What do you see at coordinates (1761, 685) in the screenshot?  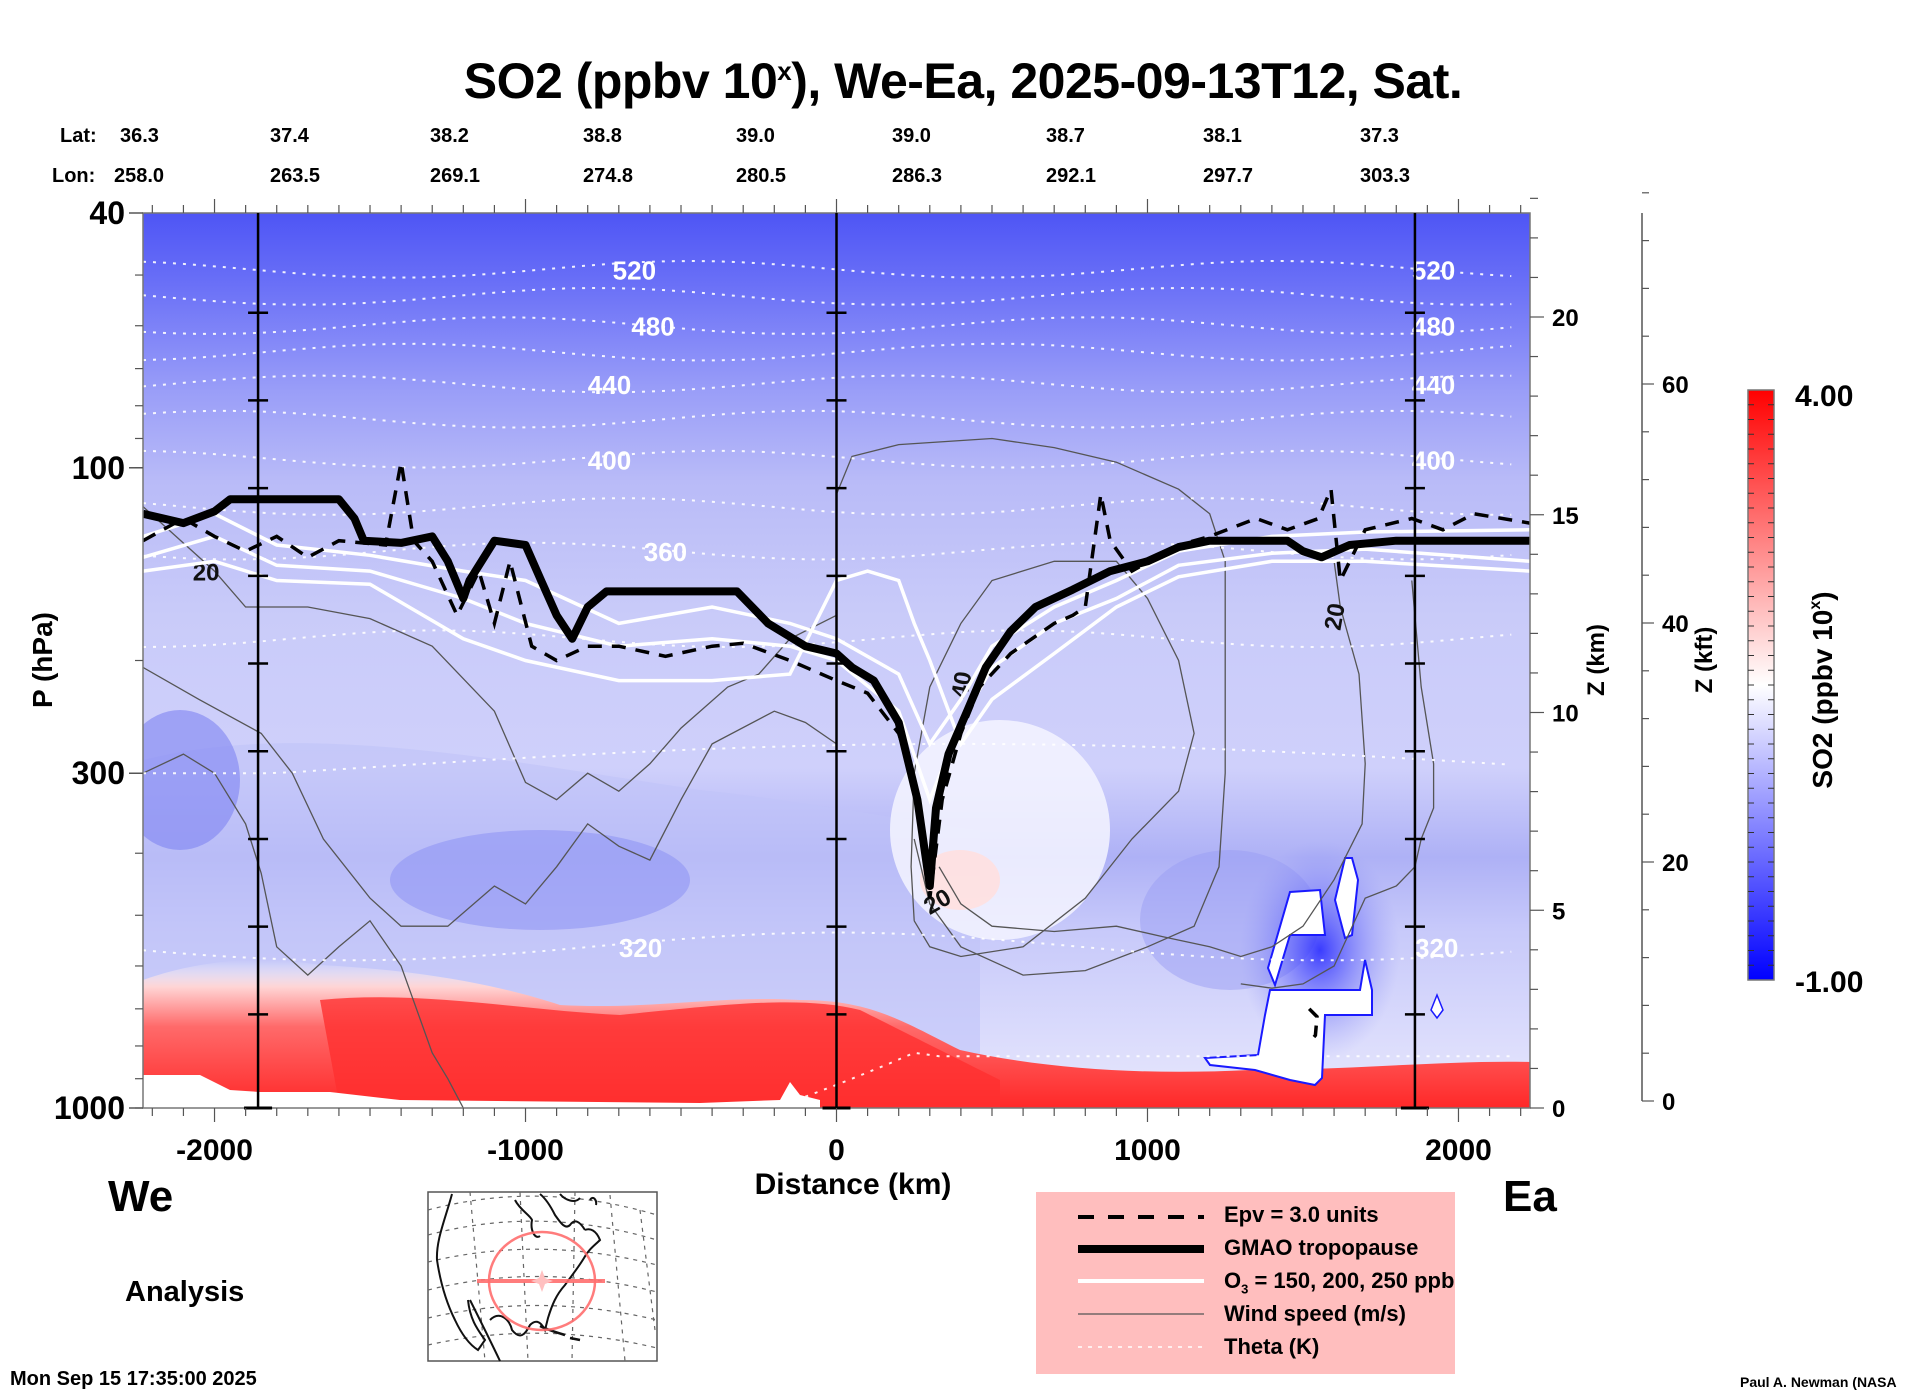 I see `colorbar-ticks` at bounding box center [1761, 685].